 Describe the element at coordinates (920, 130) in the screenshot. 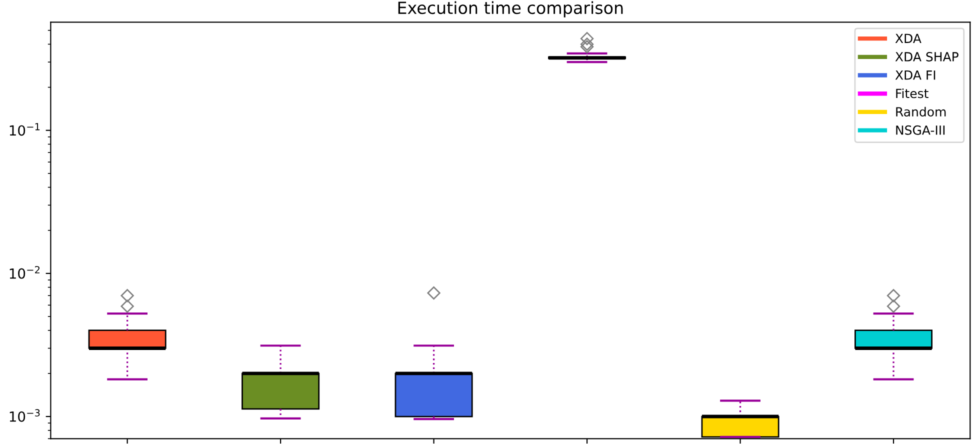

I see `legend-label: NSGA-III` at that location.